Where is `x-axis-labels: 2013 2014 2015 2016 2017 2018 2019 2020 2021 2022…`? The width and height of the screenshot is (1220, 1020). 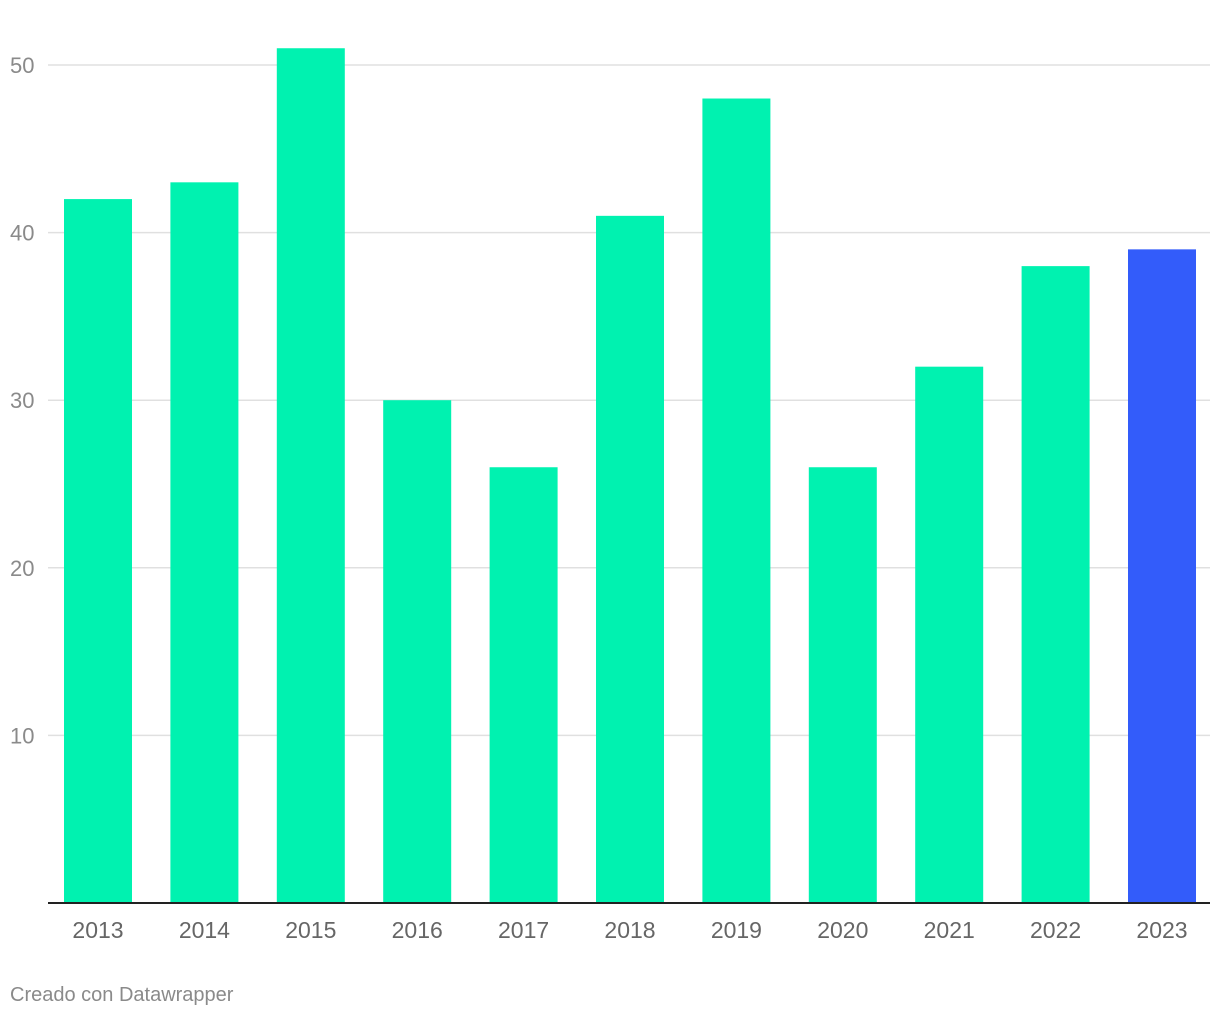
x-axis-labels: 2013 2014 2015 2016 2017 2018 2019 2020 2021 2022… is located at coordinates (629, 930).